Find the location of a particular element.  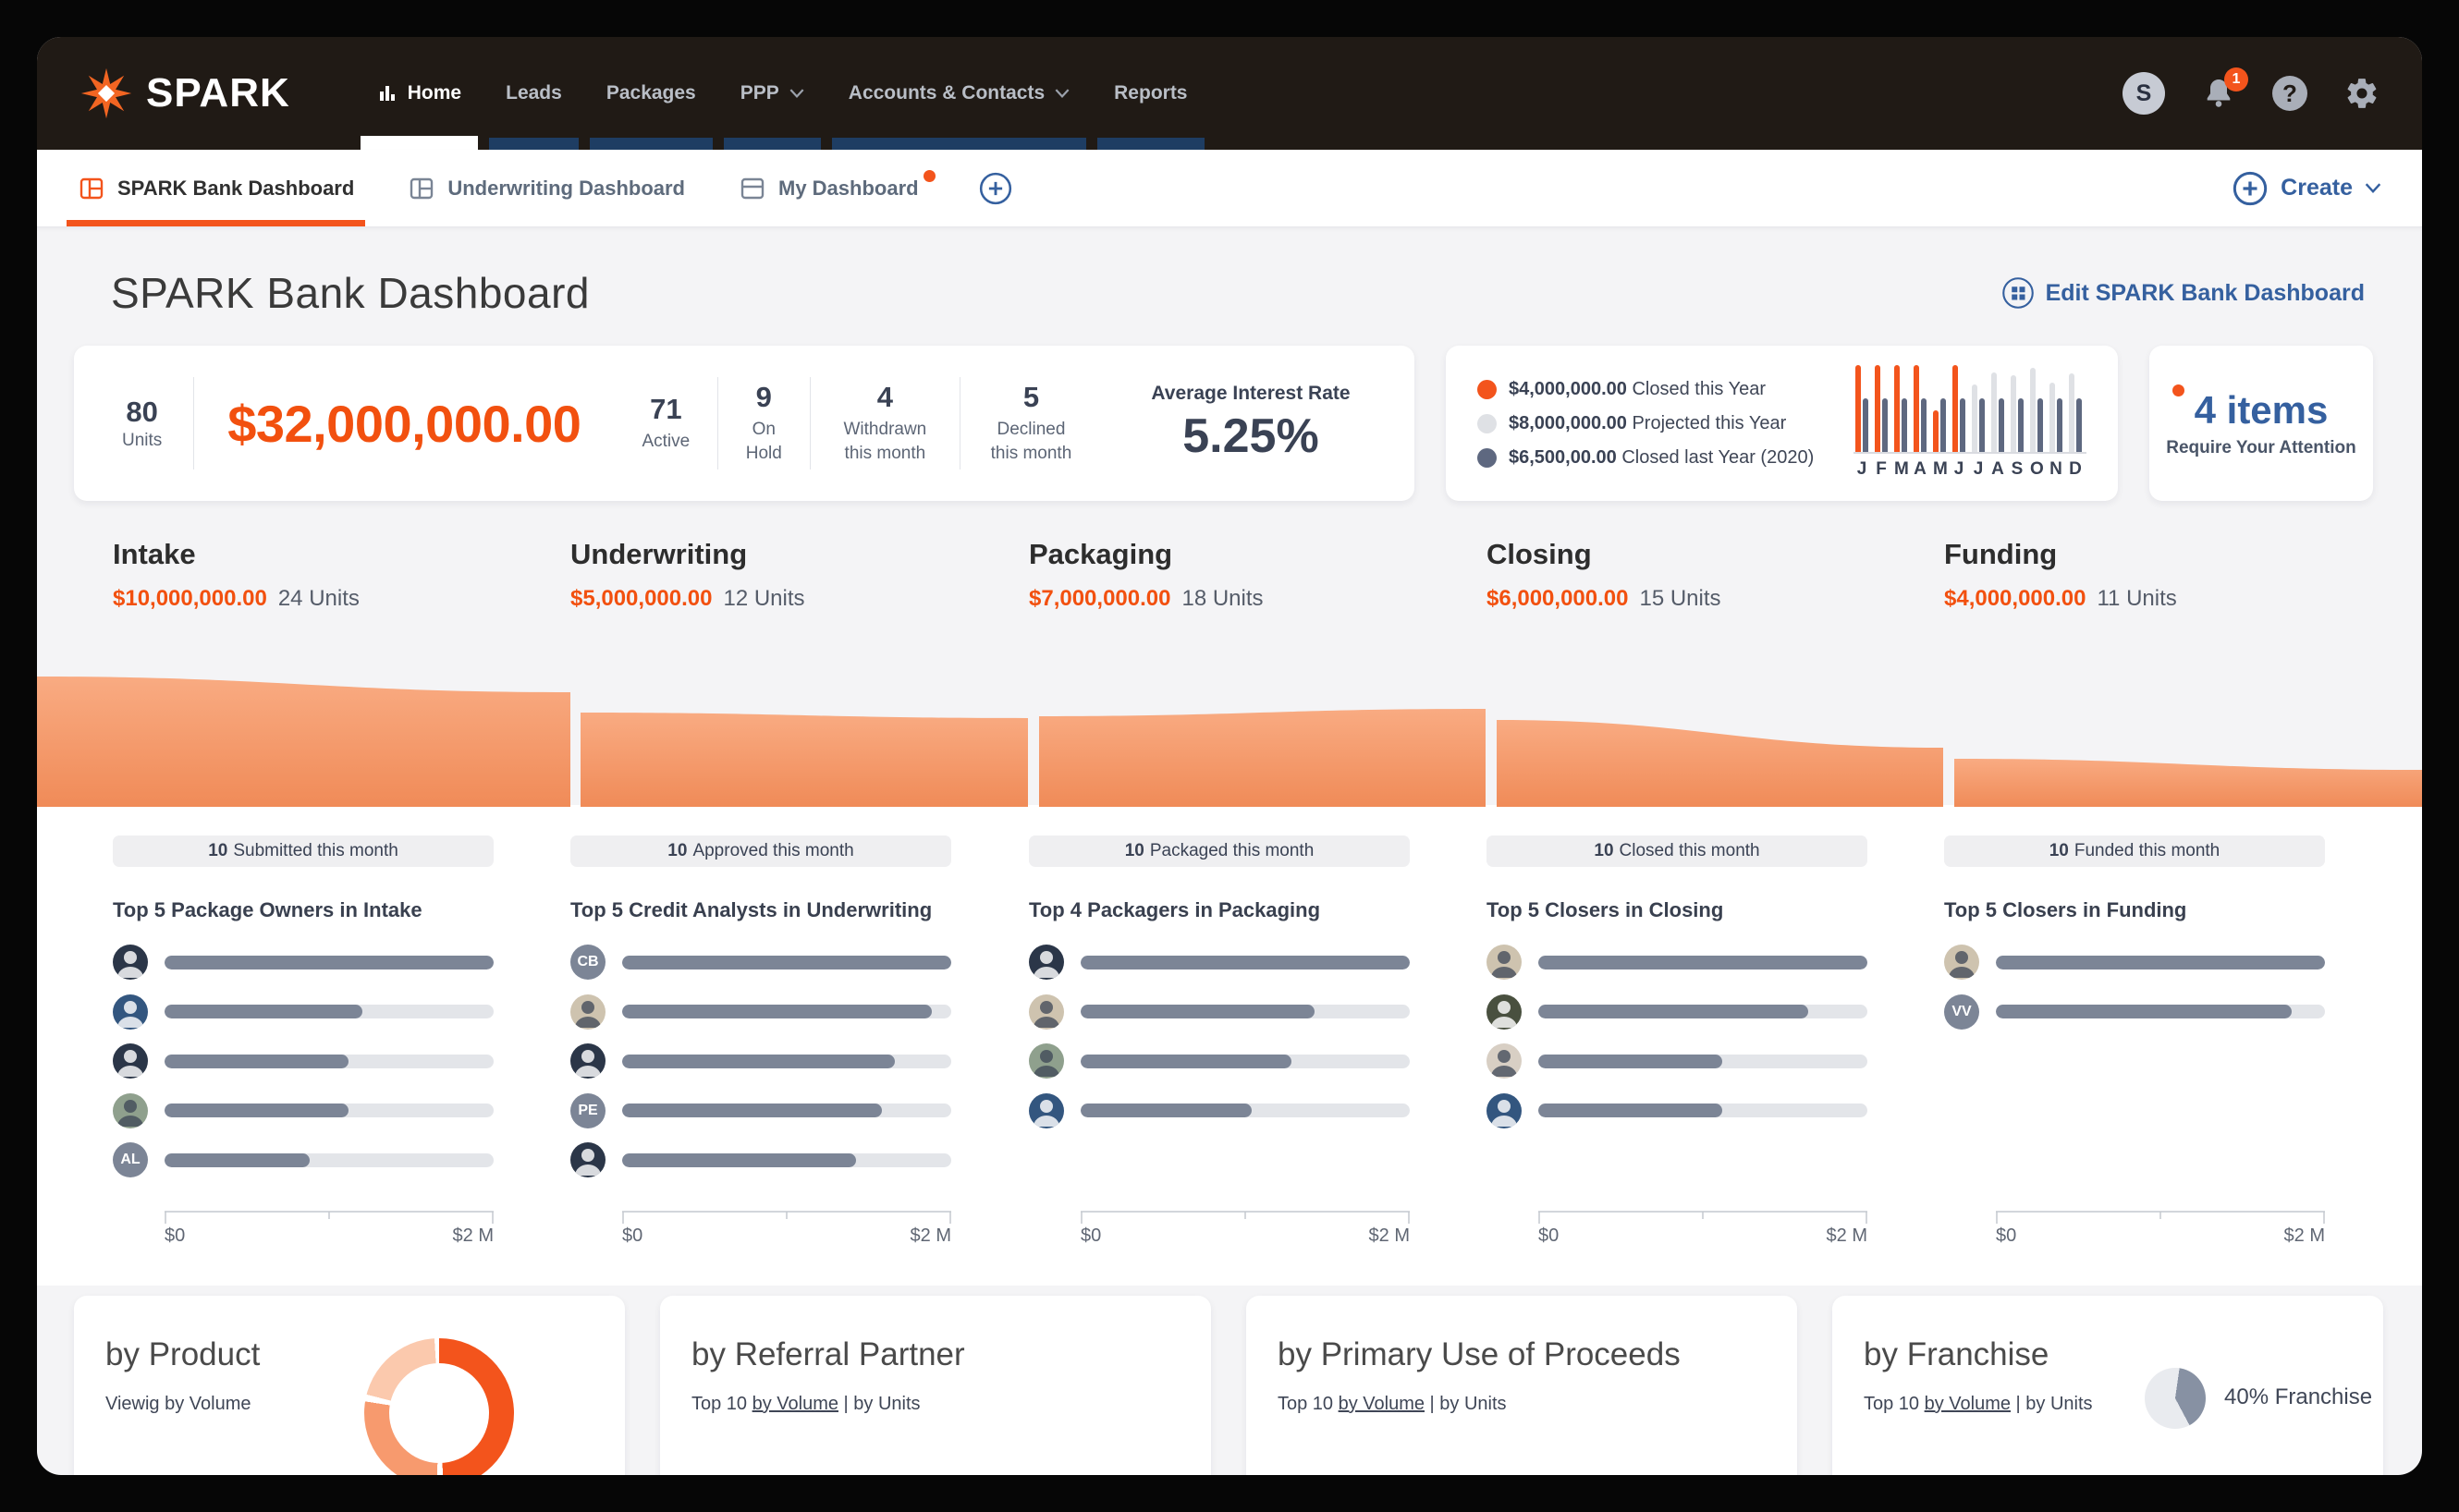

stage-amount-underwriting: $5,000,000.00 12 Units is located at coordinates (687, 599).